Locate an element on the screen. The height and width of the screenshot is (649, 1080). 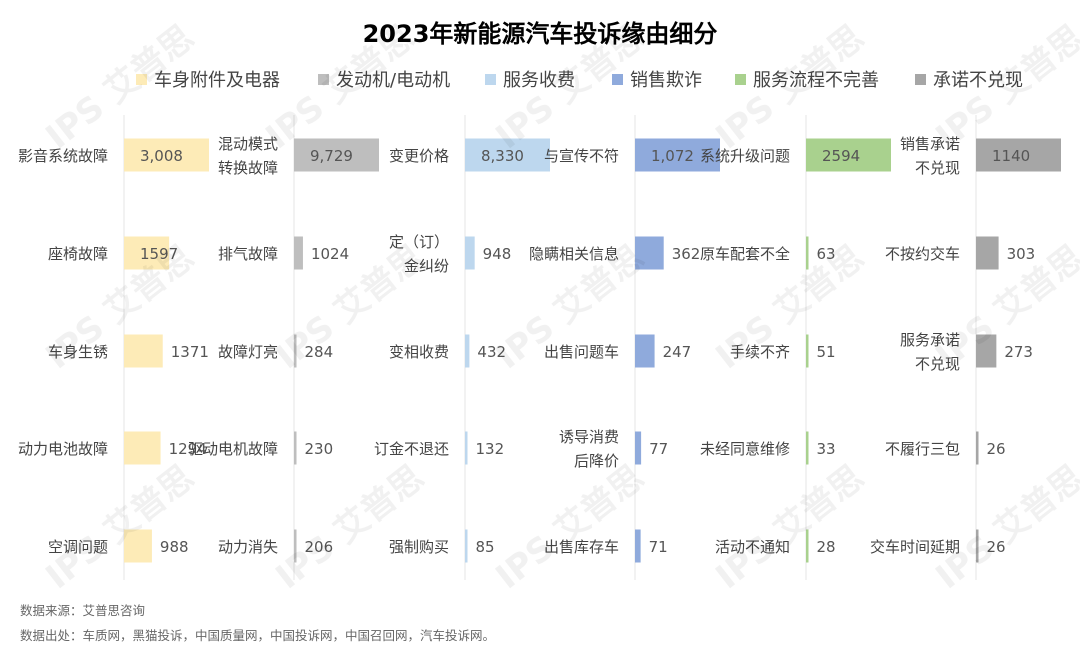
value-label-3-2: 247 is located at coordinates (677, 352).